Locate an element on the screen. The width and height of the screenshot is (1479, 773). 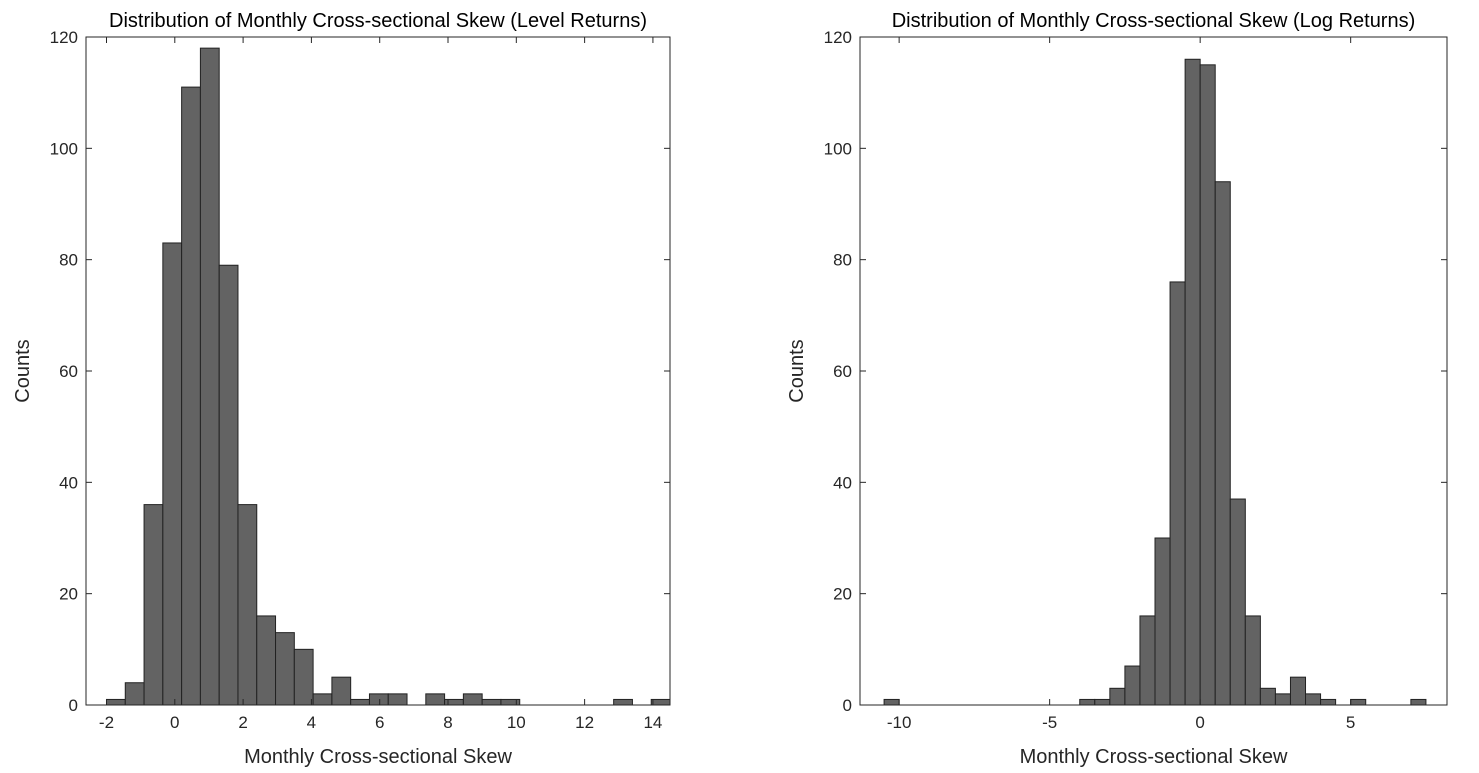
x-tick-label: -2 is located at coordinates (106, 722).